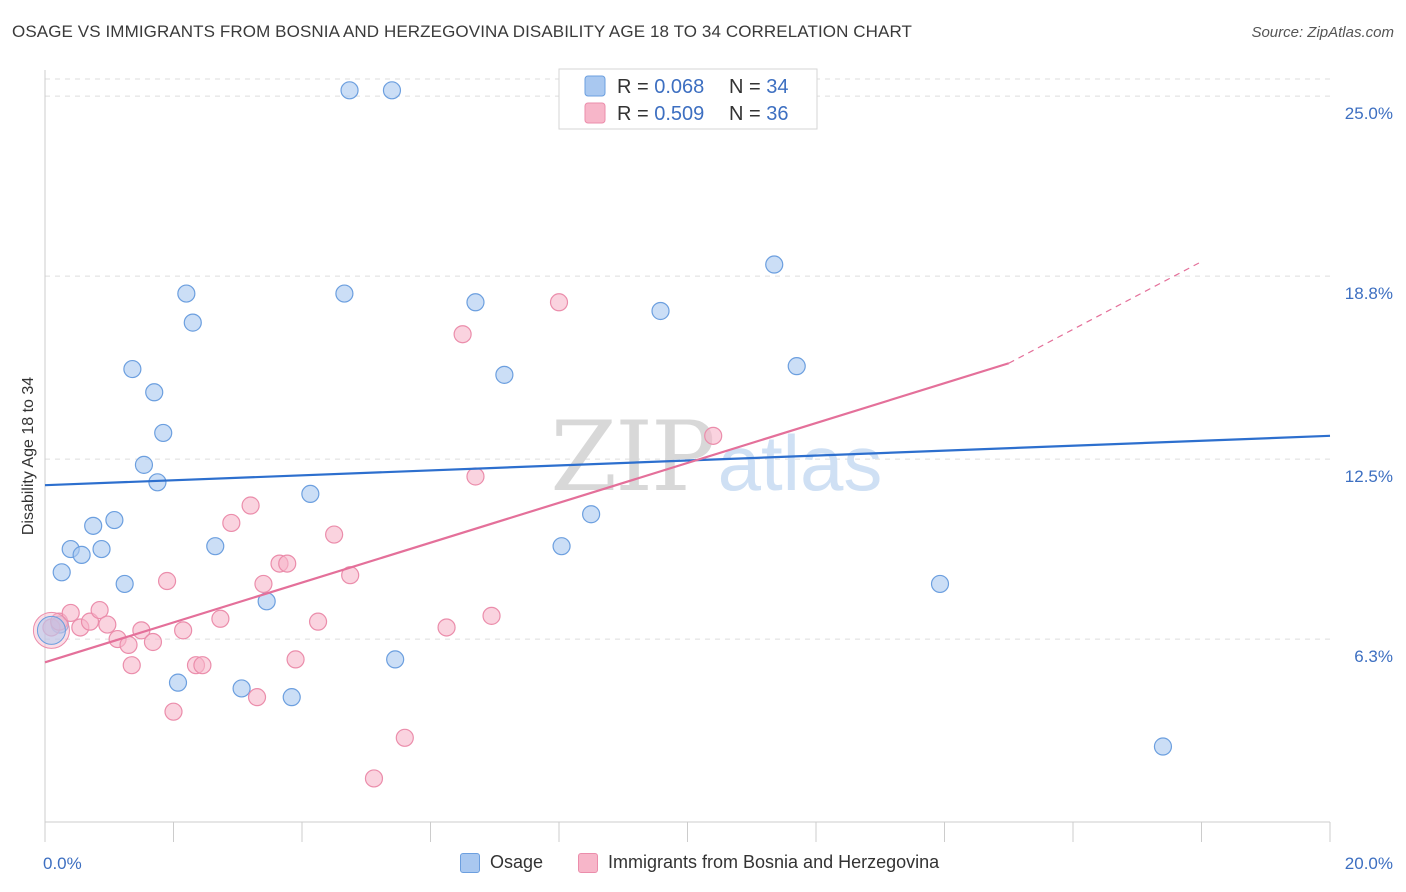  I want to click on source-credit: Source: ZipAtlas.com, so click(1322, 32).